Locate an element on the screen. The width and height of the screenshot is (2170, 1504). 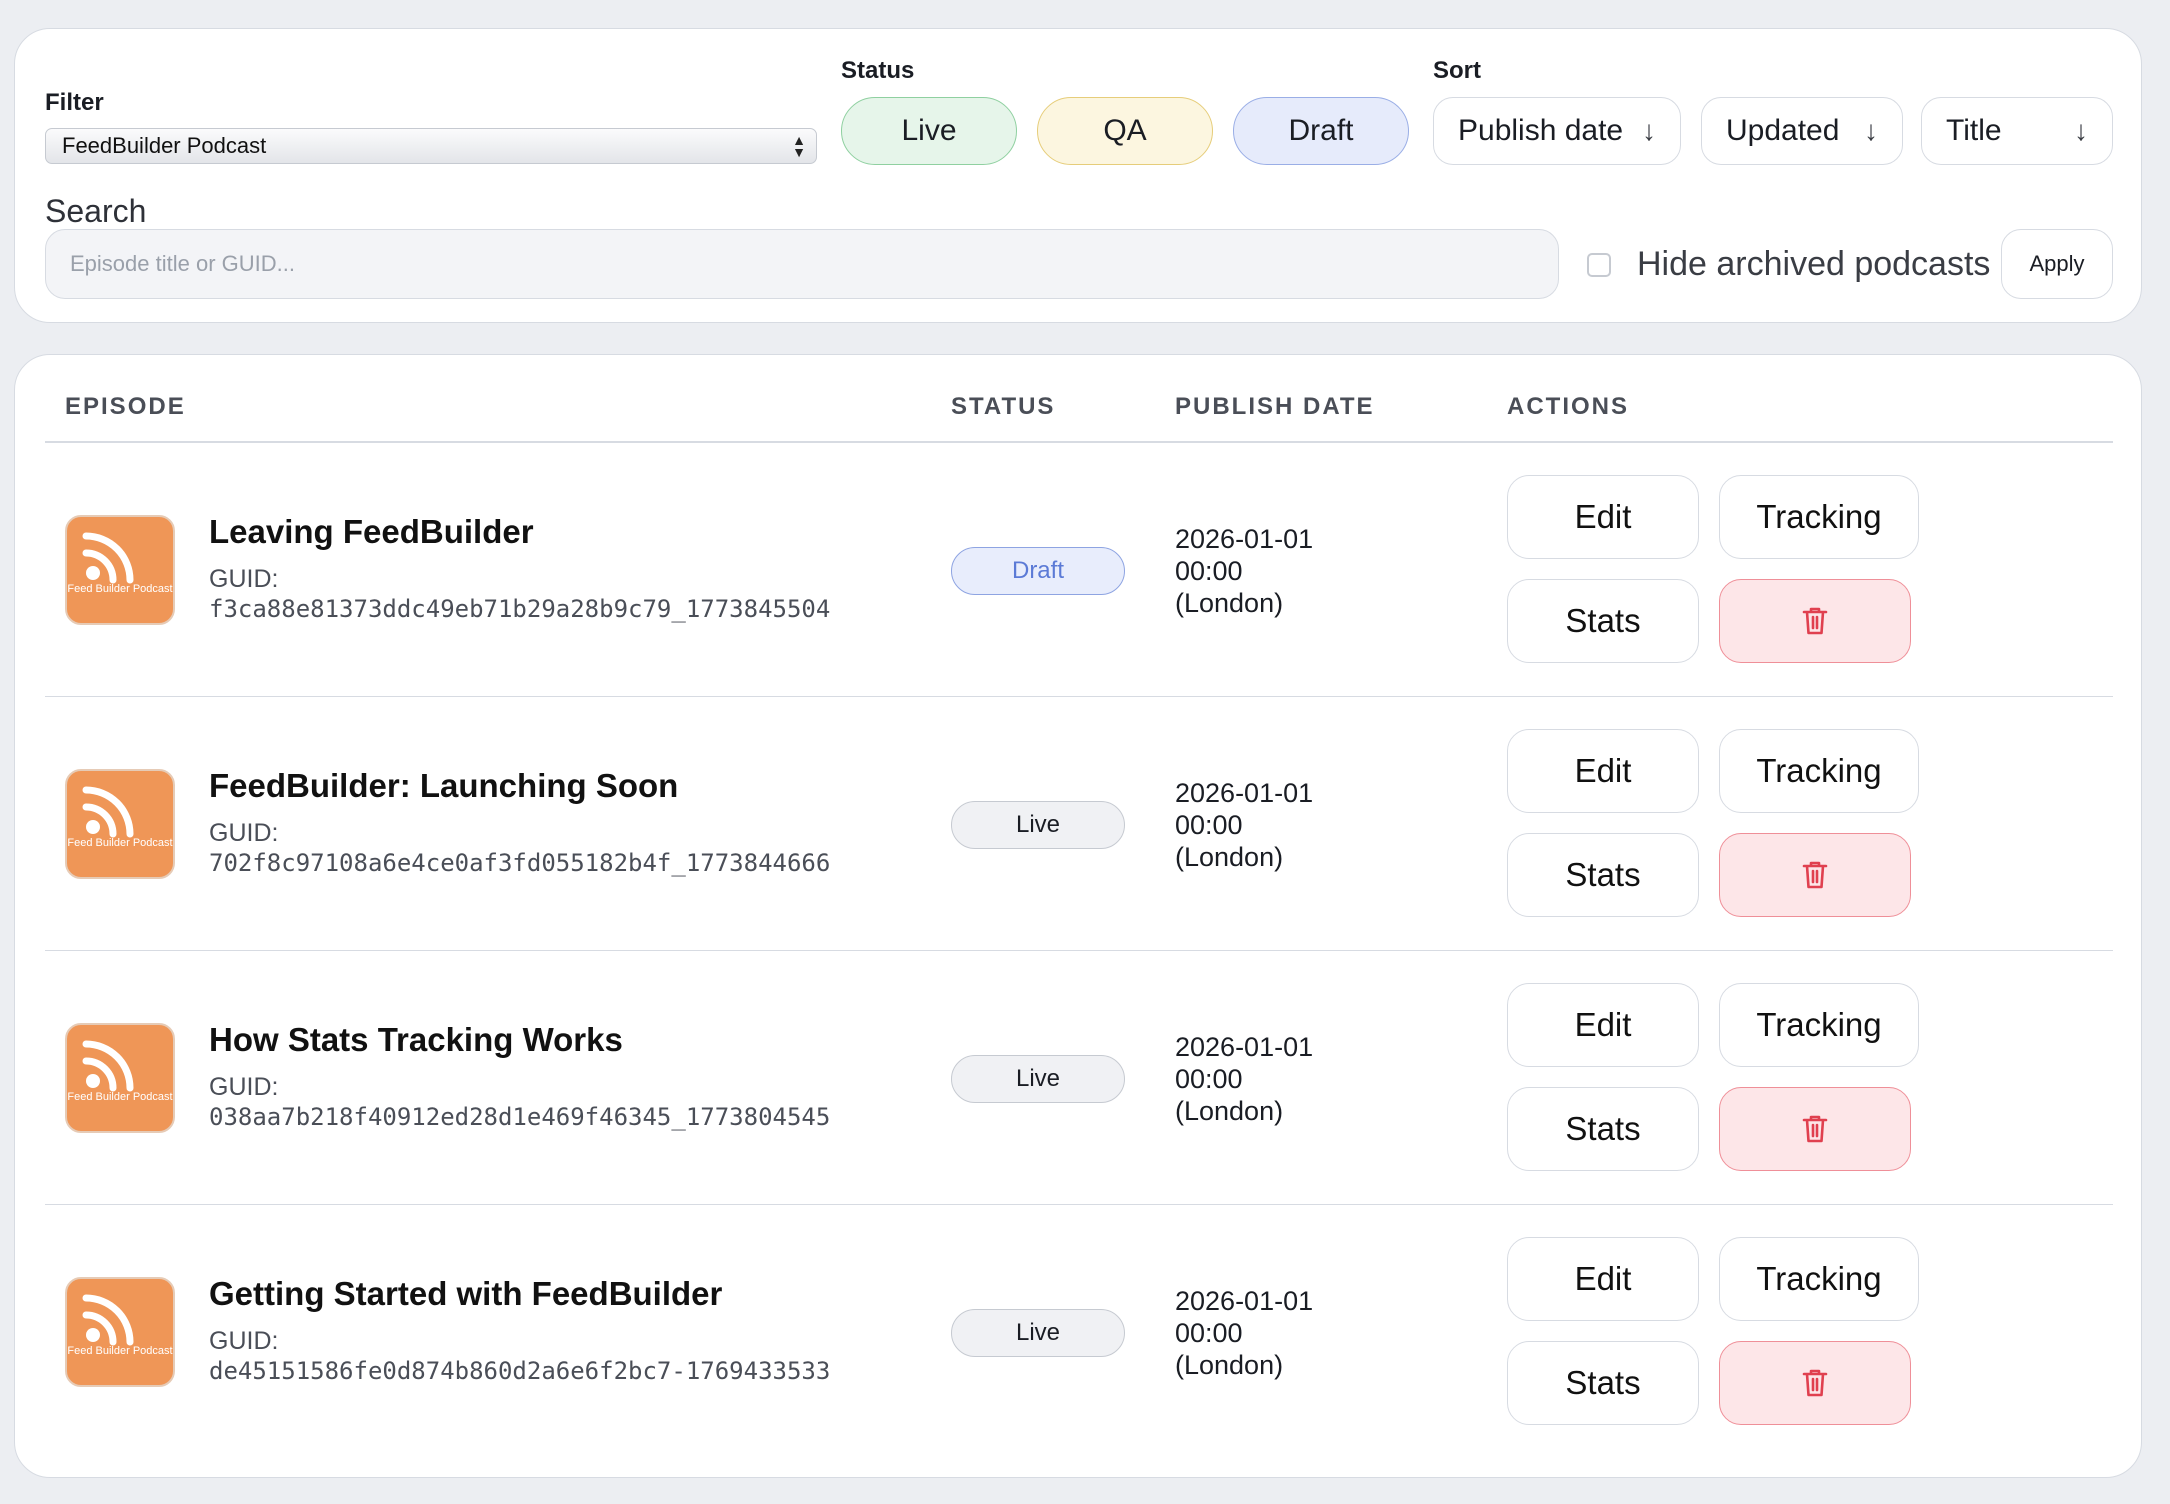
column-header-episode: EPISODE is located at coordinates (125, 406).